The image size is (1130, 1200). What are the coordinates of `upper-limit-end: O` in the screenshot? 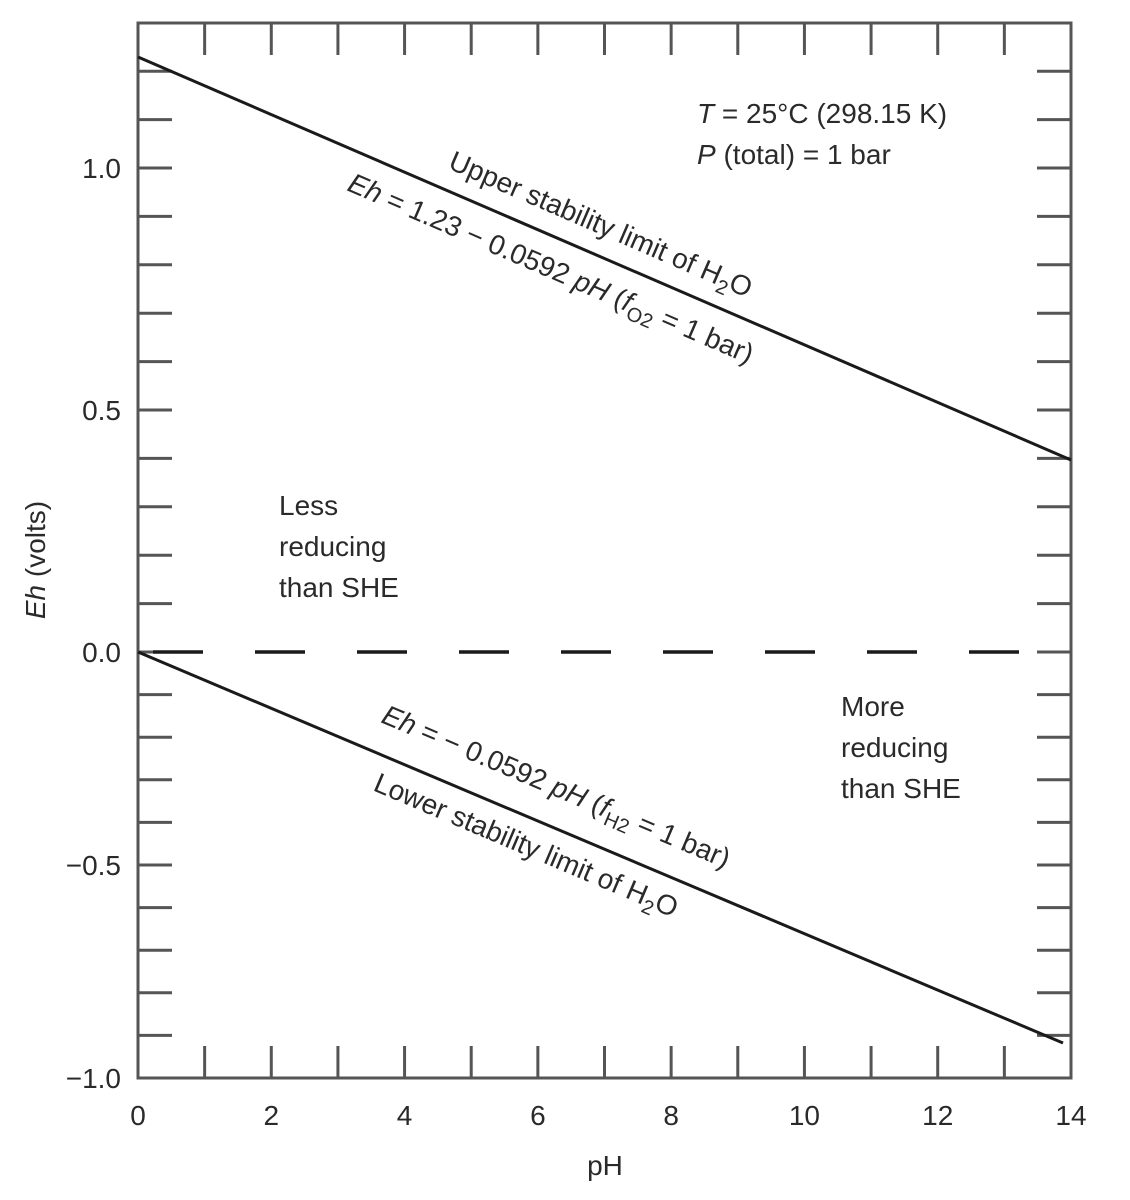 It's located at (741, 284).